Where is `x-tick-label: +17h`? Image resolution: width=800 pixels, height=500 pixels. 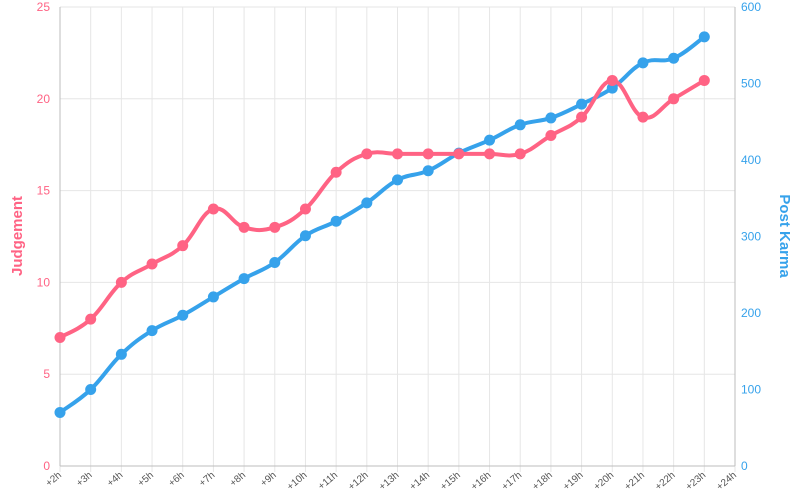
x-tick-label: +17h is located at coordinates (512, 481).